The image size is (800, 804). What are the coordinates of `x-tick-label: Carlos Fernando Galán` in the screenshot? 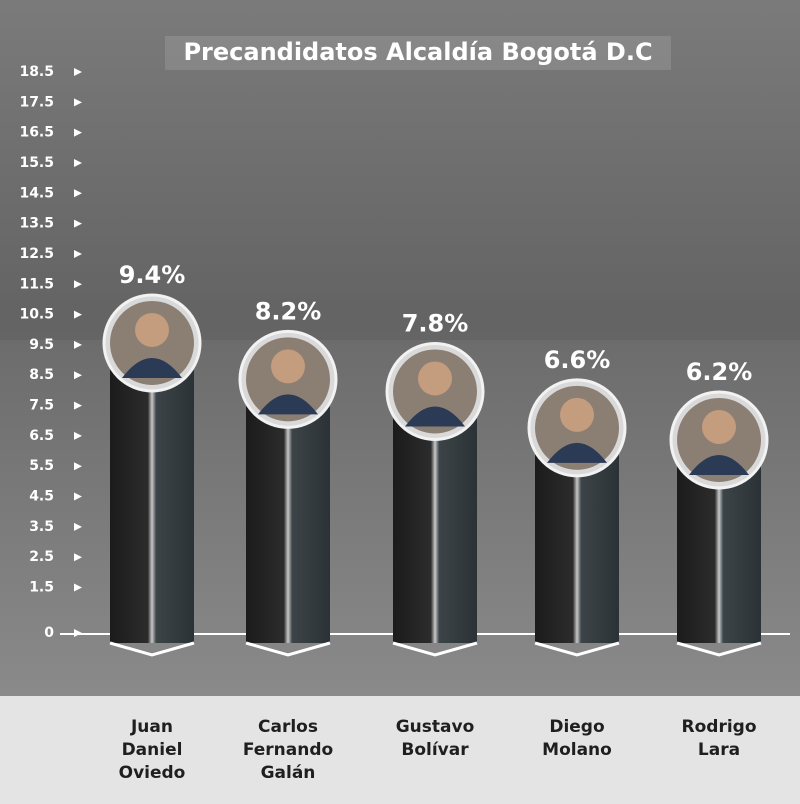 It's located at (288, 750).